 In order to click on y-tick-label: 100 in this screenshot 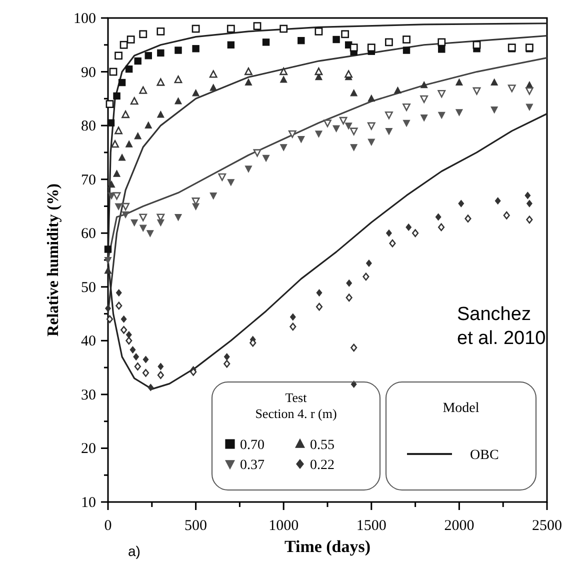, I will do `click(85, 19)`.